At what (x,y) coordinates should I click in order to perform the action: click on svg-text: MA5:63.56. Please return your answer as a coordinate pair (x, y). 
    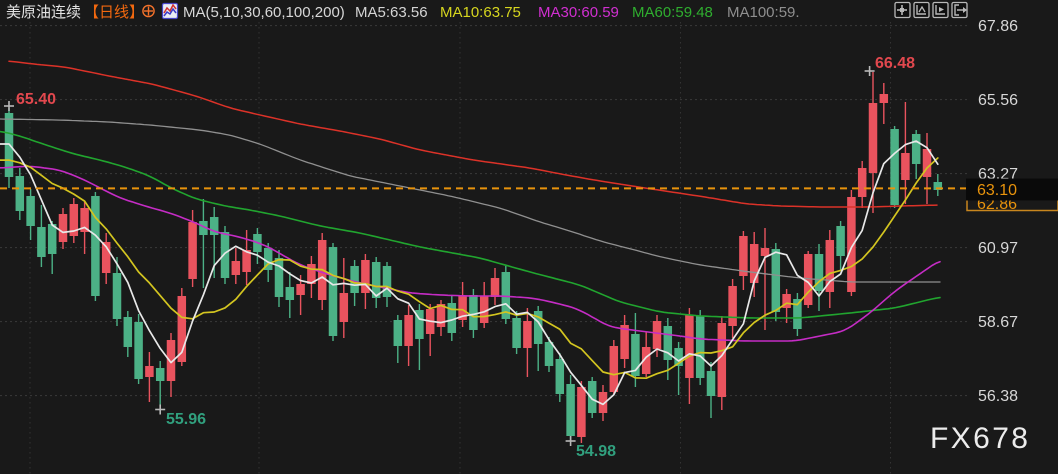
    Looking at the image, I should click on (391, 12).